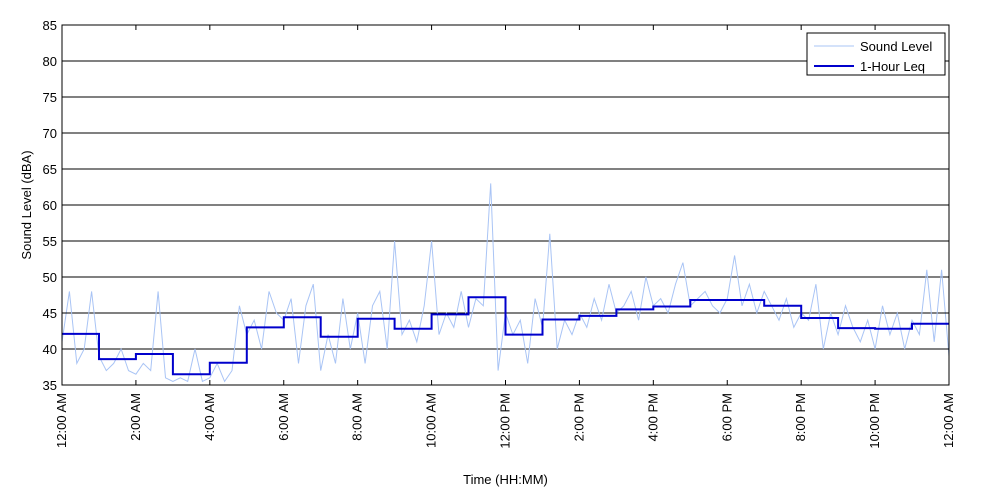  I want to click on legend: Sound Level 1-Hour Leq, so click(876, 54).